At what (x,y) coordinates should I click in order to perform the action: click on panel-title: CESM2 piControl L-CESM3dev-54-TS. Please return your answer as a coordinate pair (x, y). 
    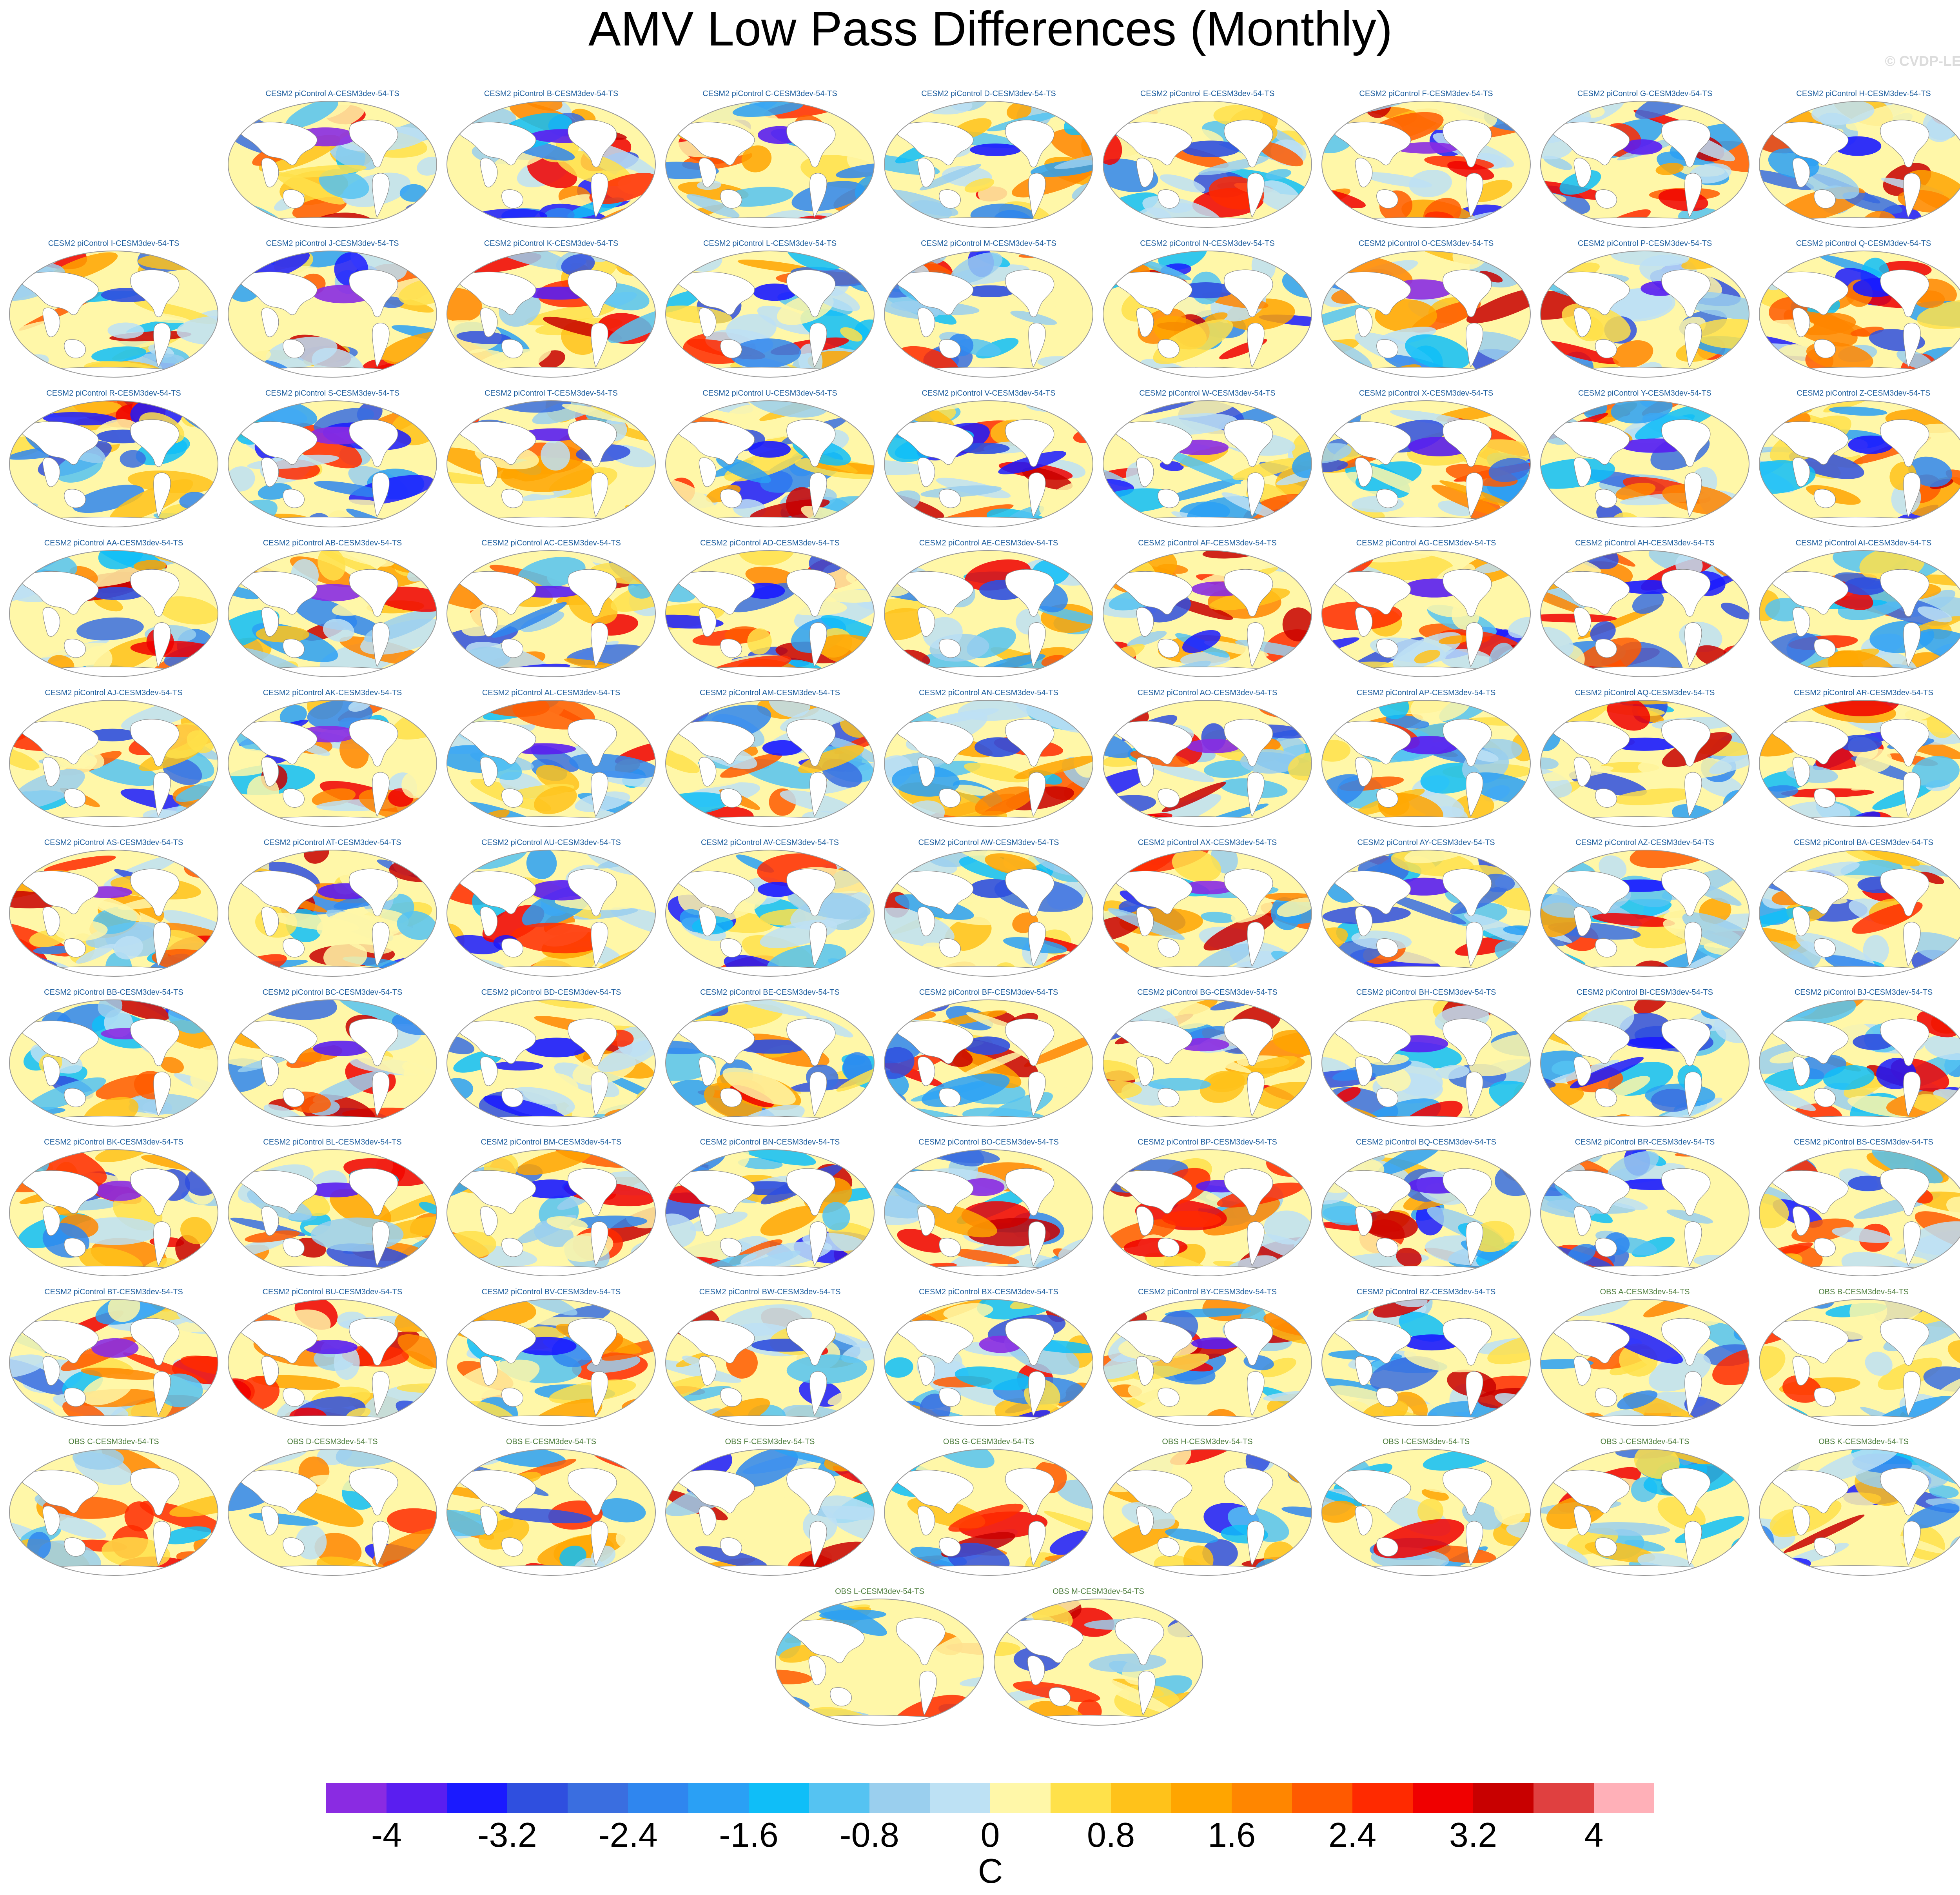
    Looking at the image, I should click on (770, 243).